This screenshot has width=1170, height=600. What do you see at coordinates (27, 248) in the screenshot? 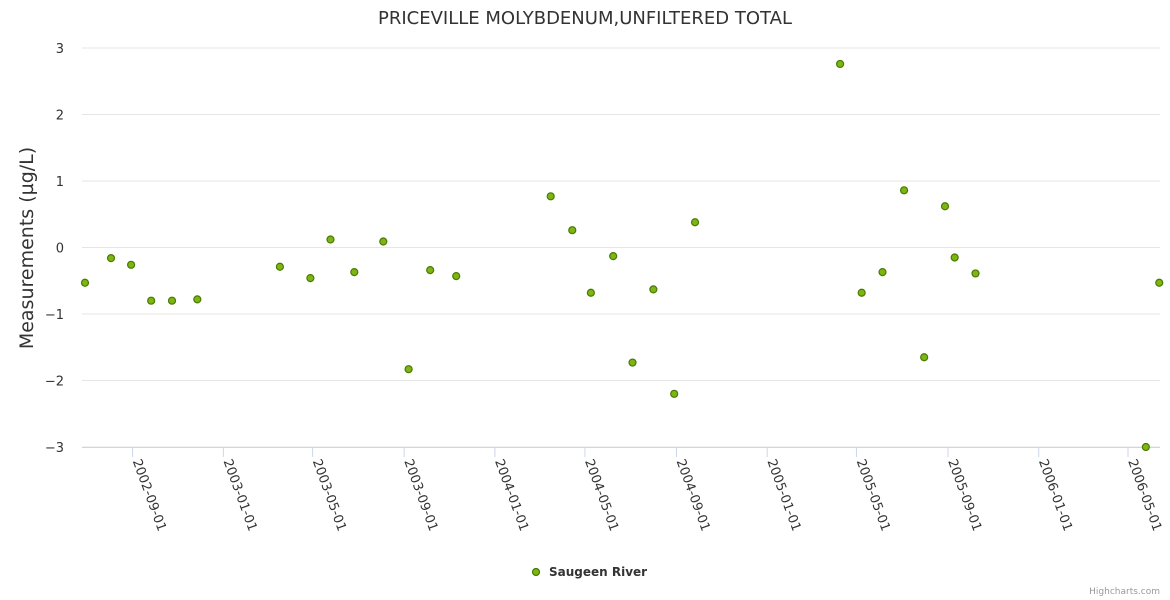
I see `y-axis-title: Measurements (µg/L)` at bounding box center [27, 248].